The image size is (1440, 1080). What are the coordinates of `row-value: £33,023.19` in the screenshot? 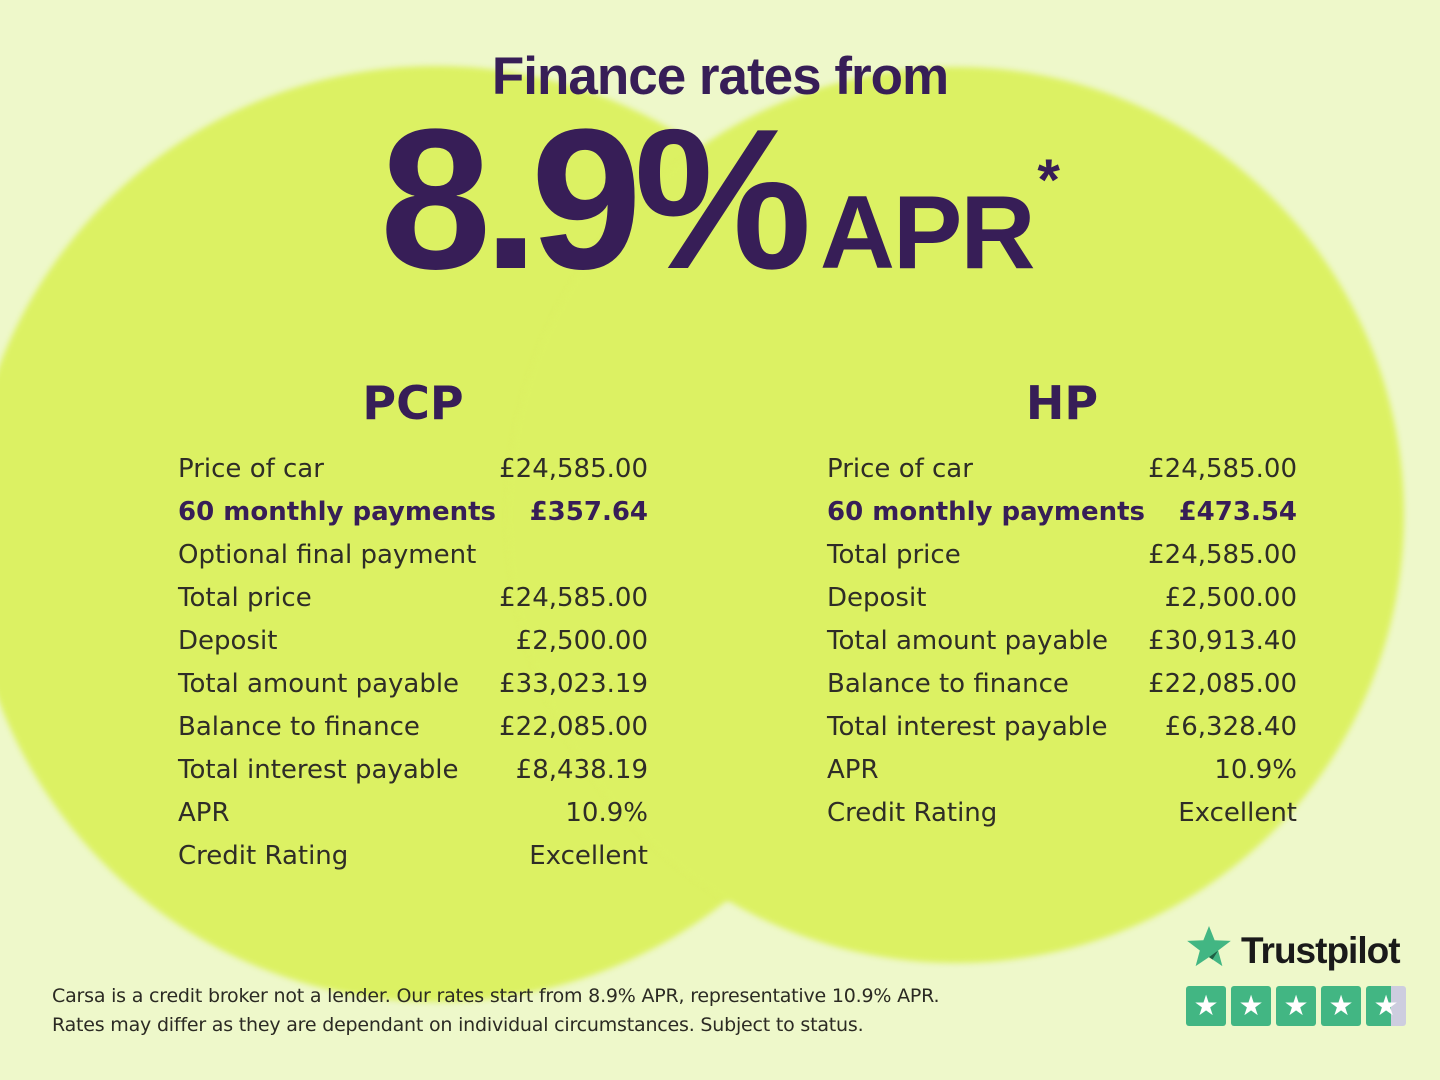 It's located at (573, 684).